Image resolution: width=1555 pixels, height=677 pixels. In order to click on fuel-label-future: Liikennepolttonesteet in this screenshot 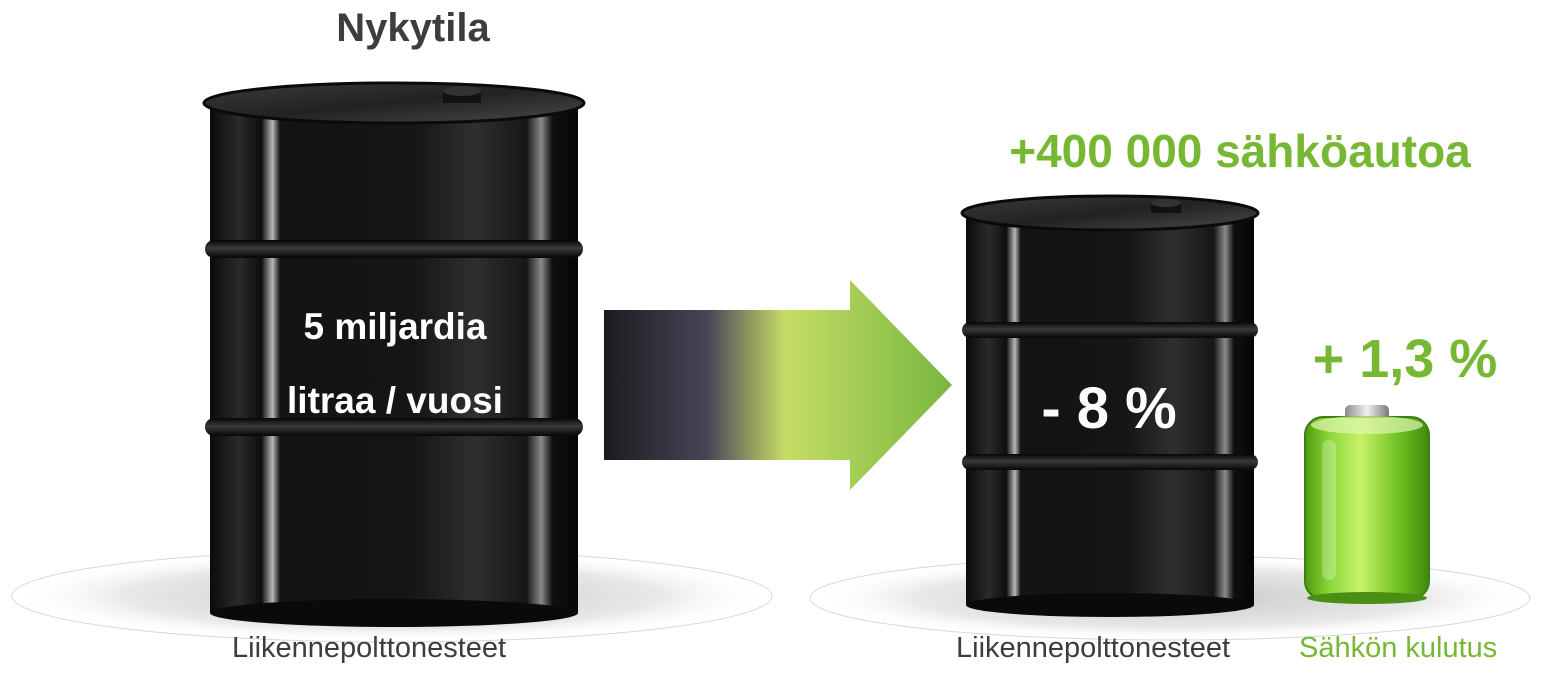, I will do `click(1093, 648)`.